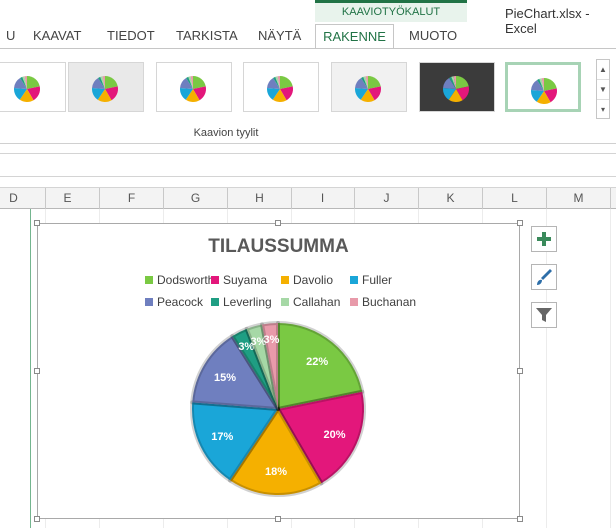 This screenshot has width=616, height=528. What do you see at coordinates (179, 280) in the screenshot?
I see `legend-entry: Dodsworth` at bounding box center [179, 280].